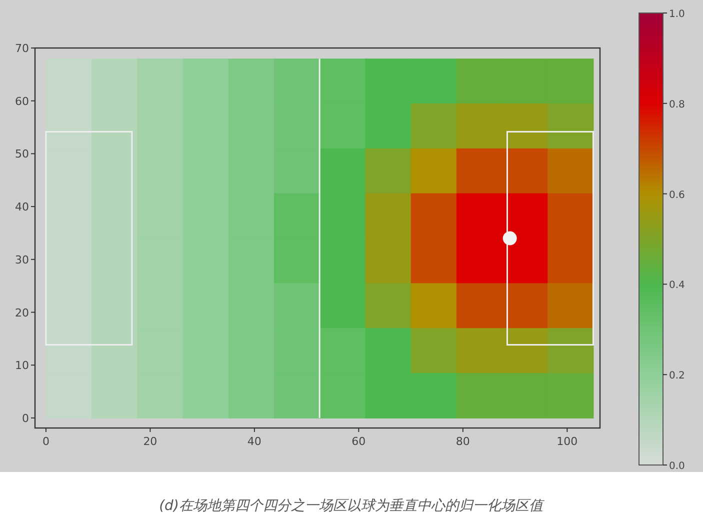  I want to click on x-tick-label: 80, so click(463, 441).